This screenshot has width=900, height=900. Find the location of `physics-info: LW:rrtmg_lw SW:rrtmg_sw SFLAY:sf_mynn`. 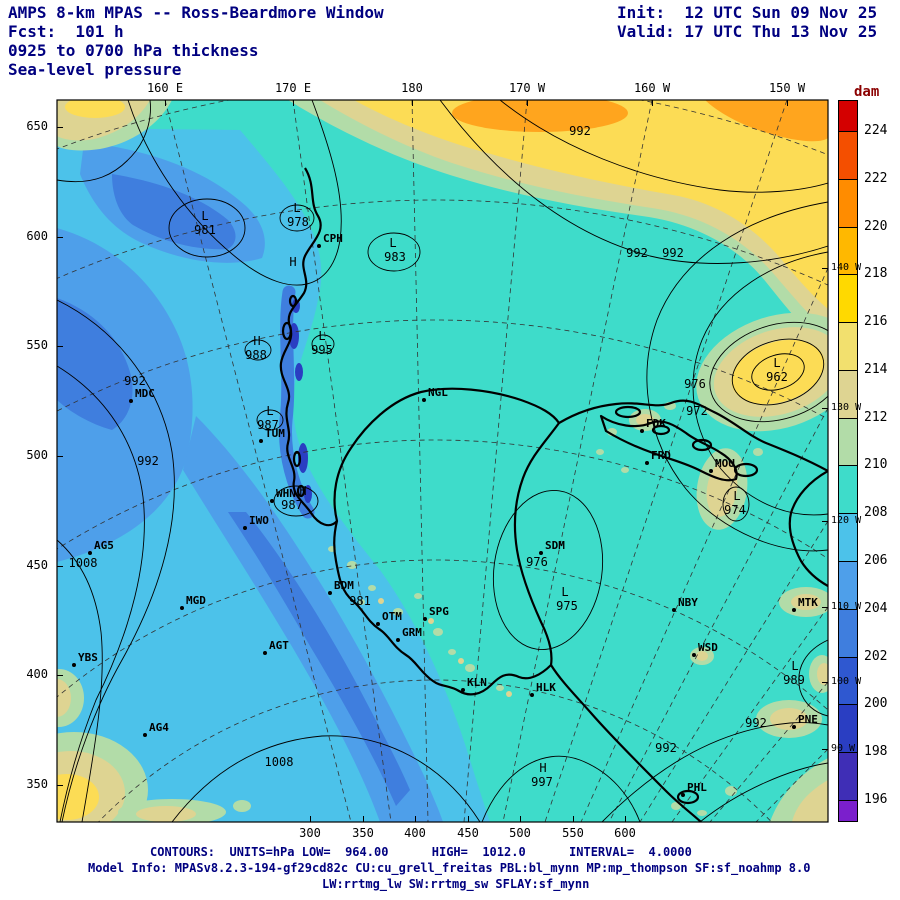

physics-info: LW:rrtmg_lw SW:rrtmg_sw SFLAY:sf_mynn is located at coordinates (456, 884).